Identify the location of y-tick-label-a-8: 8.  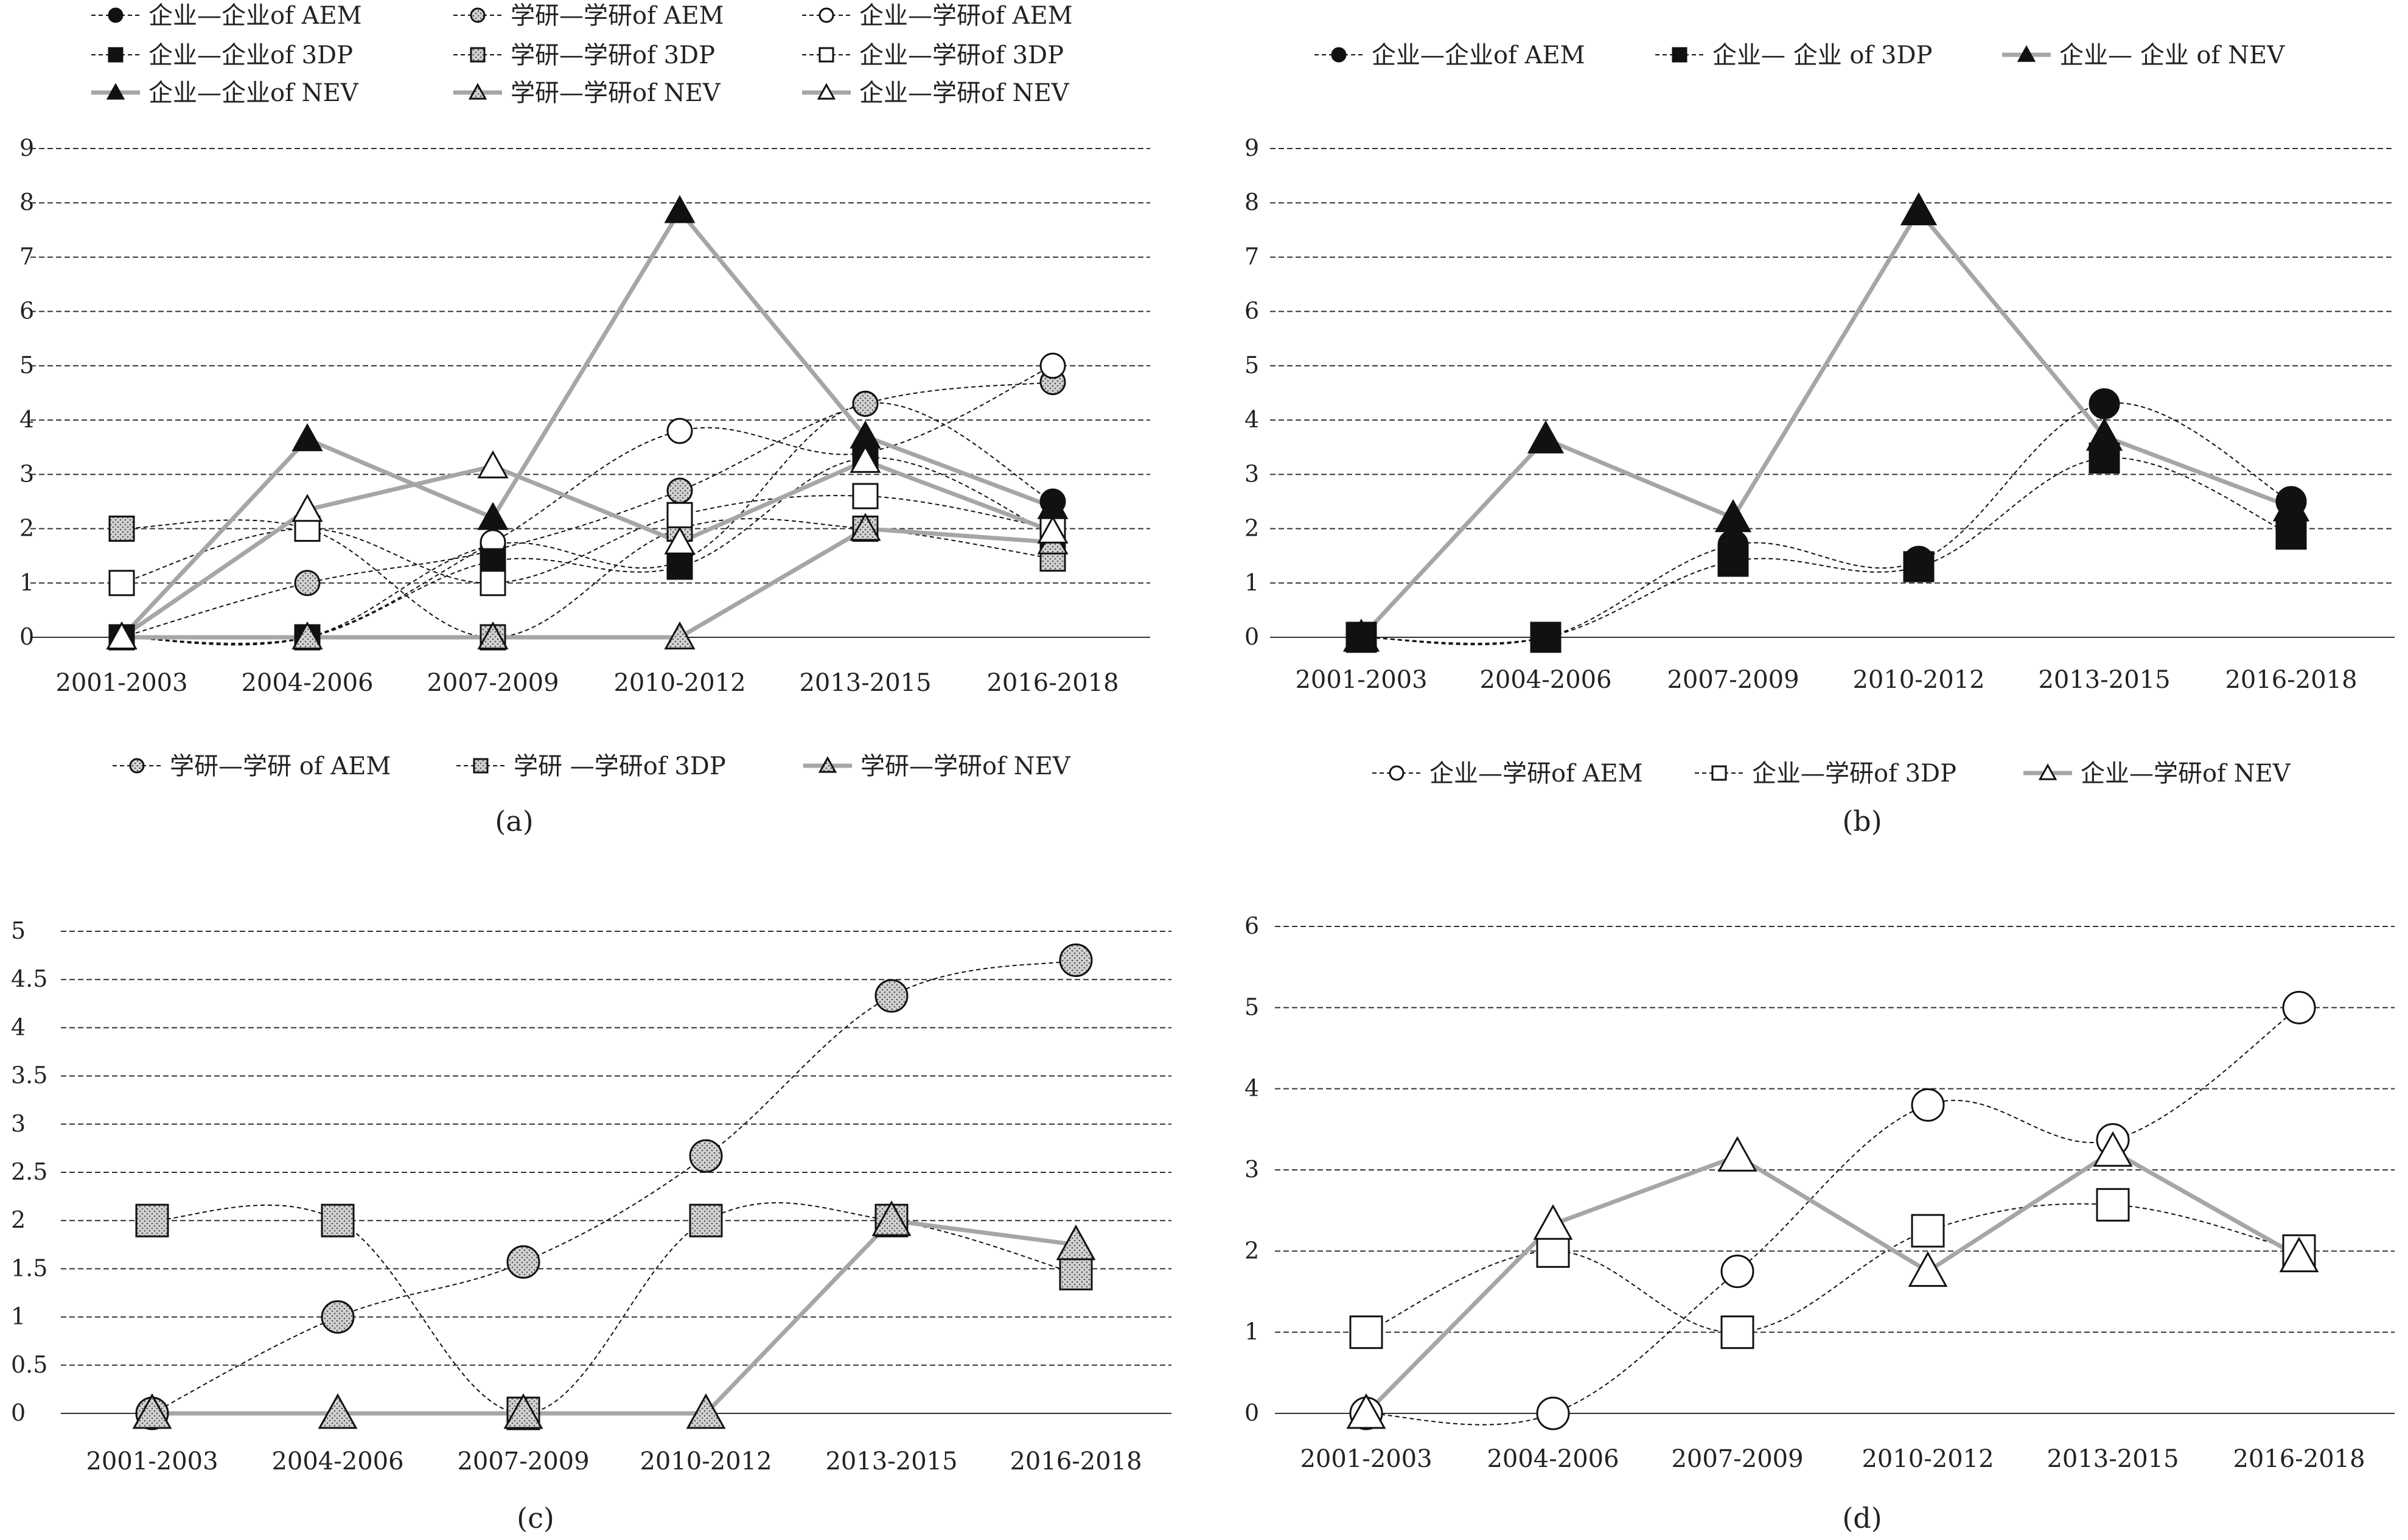
(27, 202).